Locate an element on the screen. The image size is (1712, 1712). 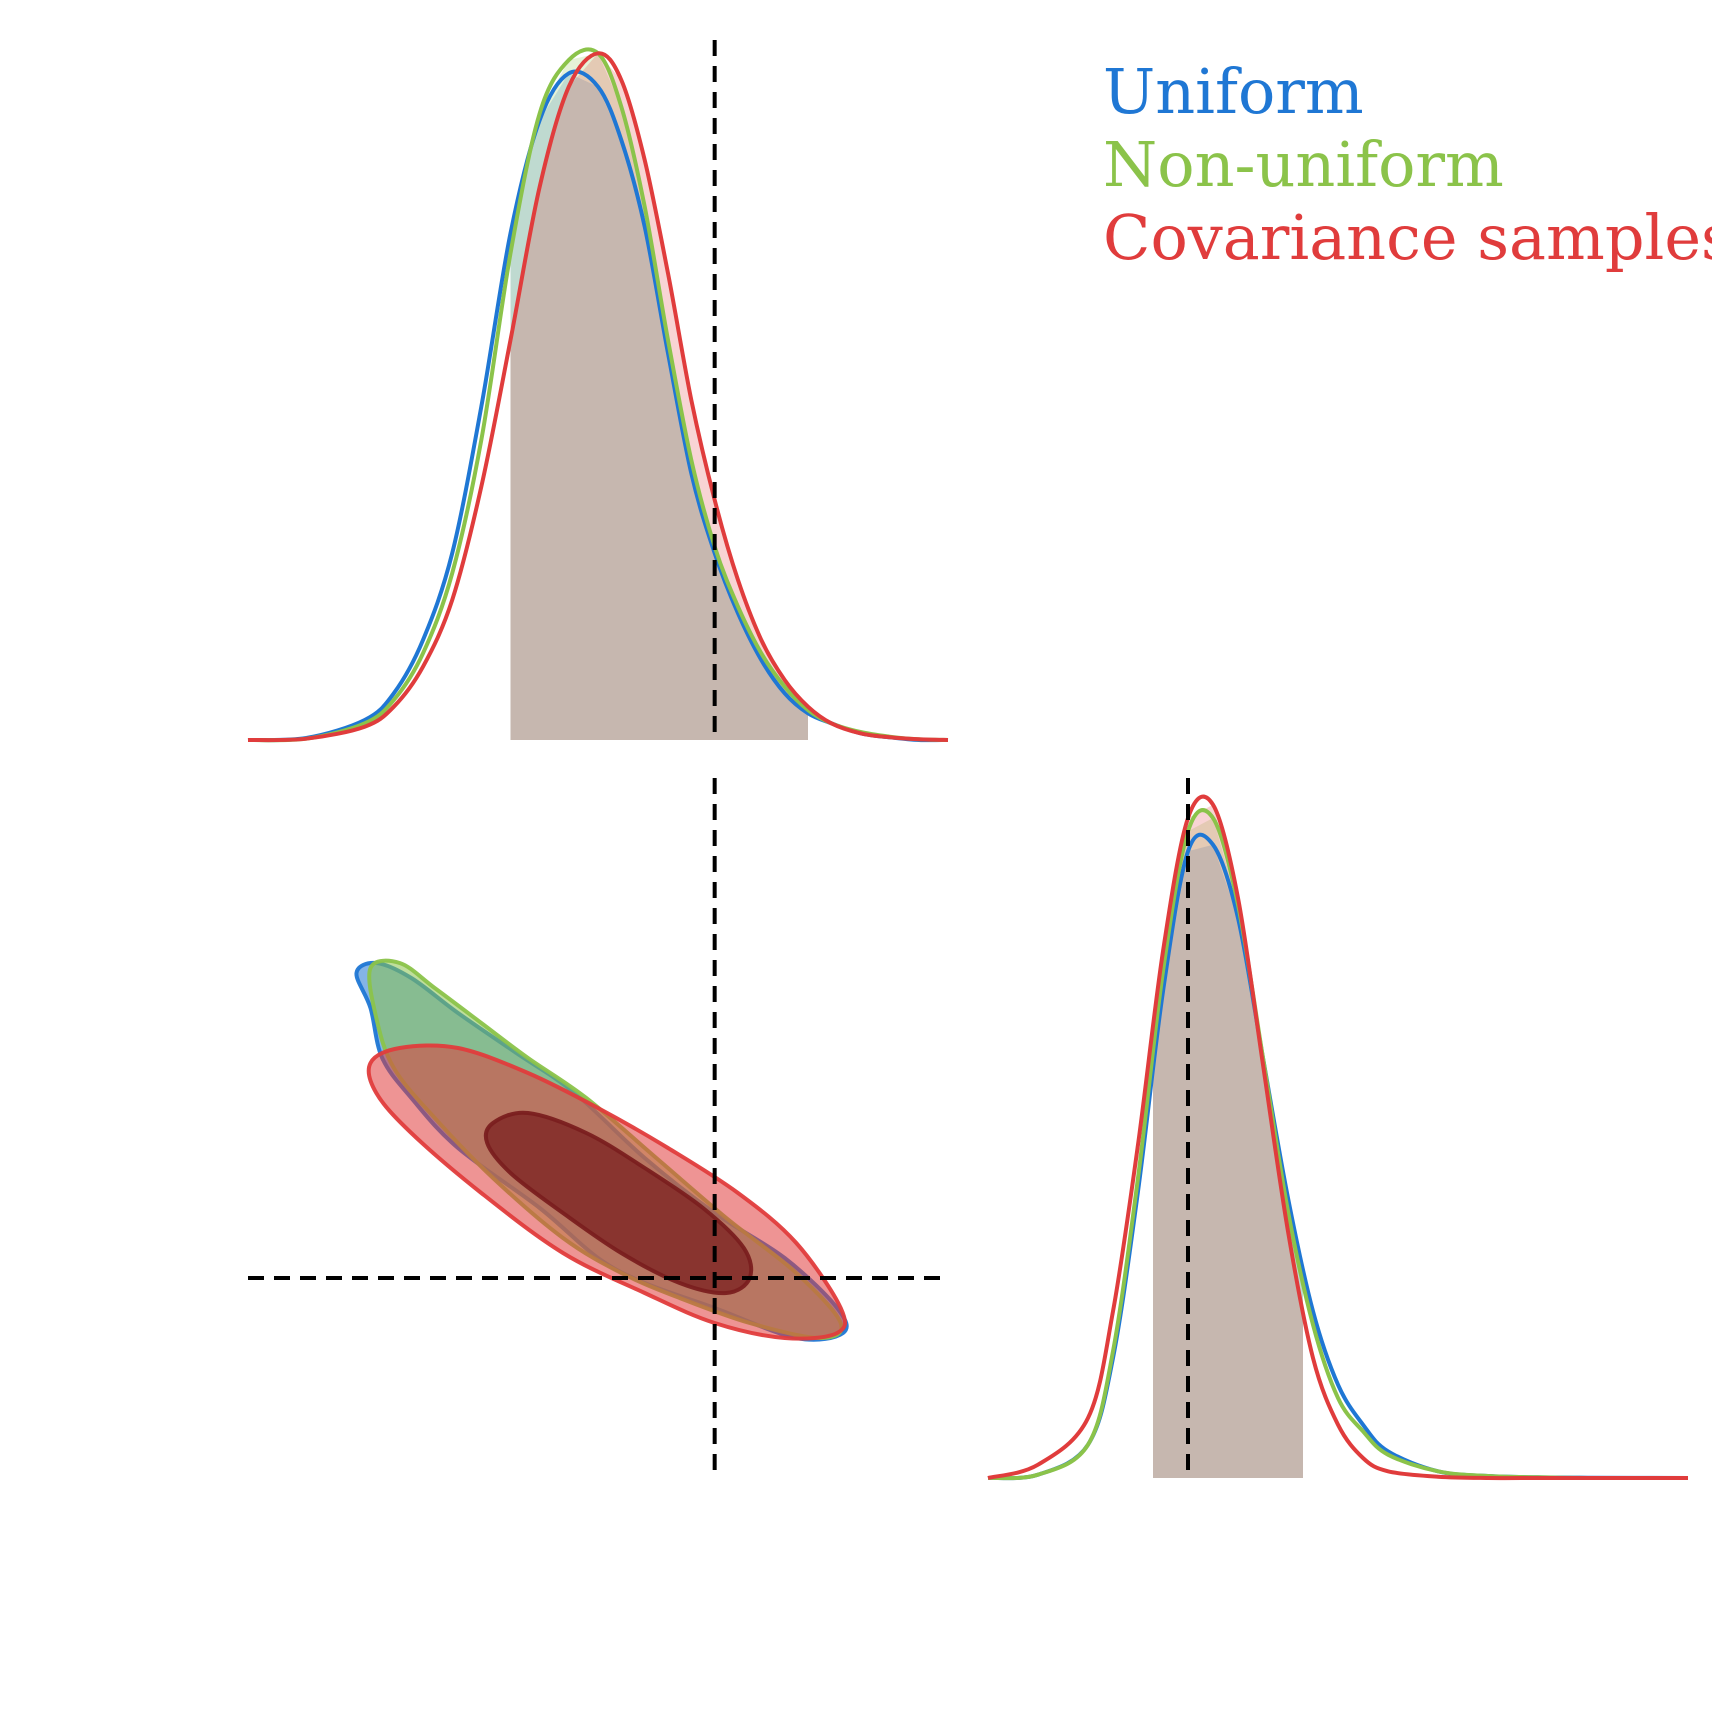
marginal-p1-ci-fill-uniform is located at coordinates (659, 407).